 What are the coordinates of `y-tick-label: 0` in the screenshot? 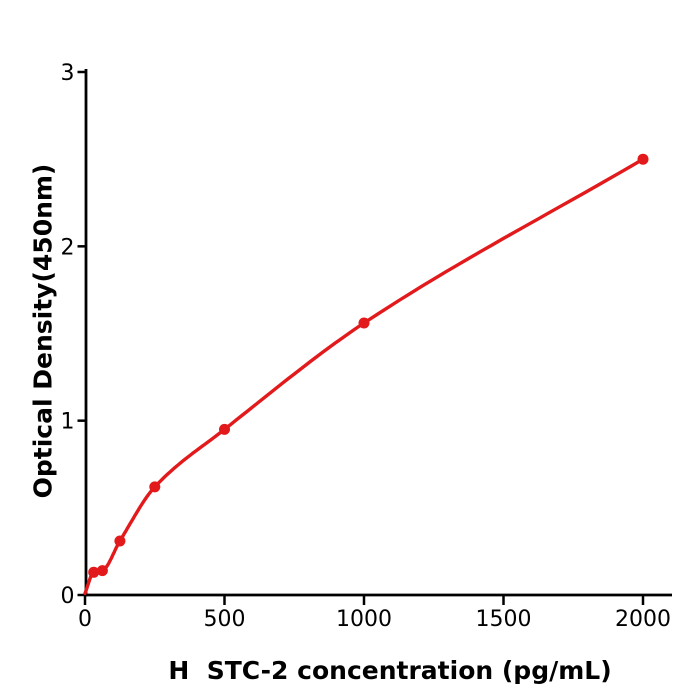 It's located at (68, 596).